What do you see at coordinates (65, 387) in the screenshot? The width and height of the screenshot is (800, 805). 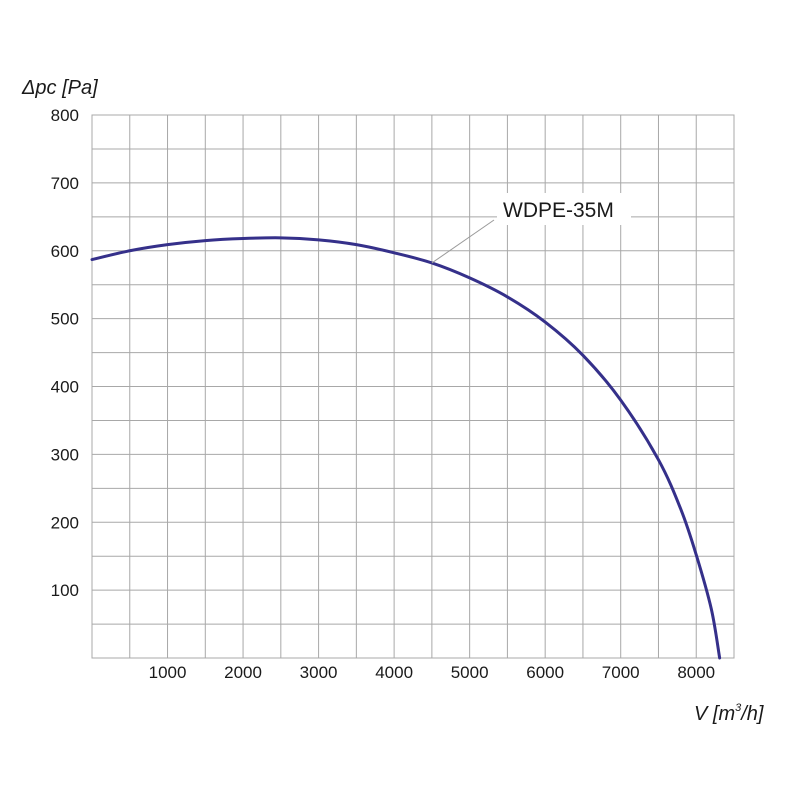 I see `y-tick-label: 400` at bounding box center [65, 387].